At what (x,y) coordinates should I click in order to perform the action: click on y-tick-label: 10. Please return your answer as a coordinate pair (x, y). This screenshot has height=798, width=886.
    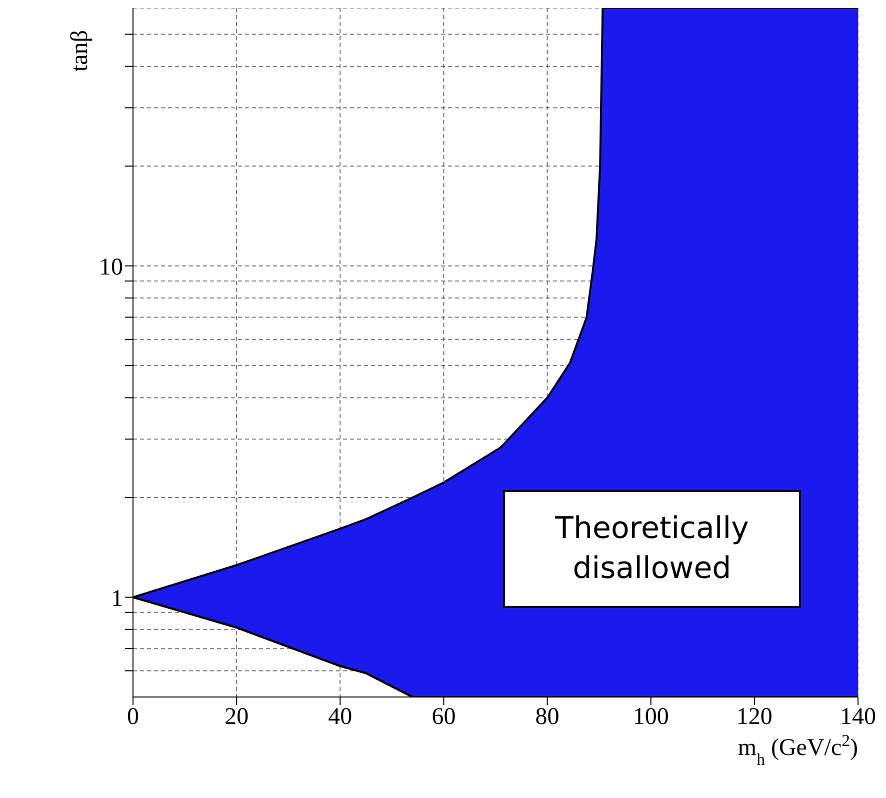
    Looking at the image, I should click on (111, 267).